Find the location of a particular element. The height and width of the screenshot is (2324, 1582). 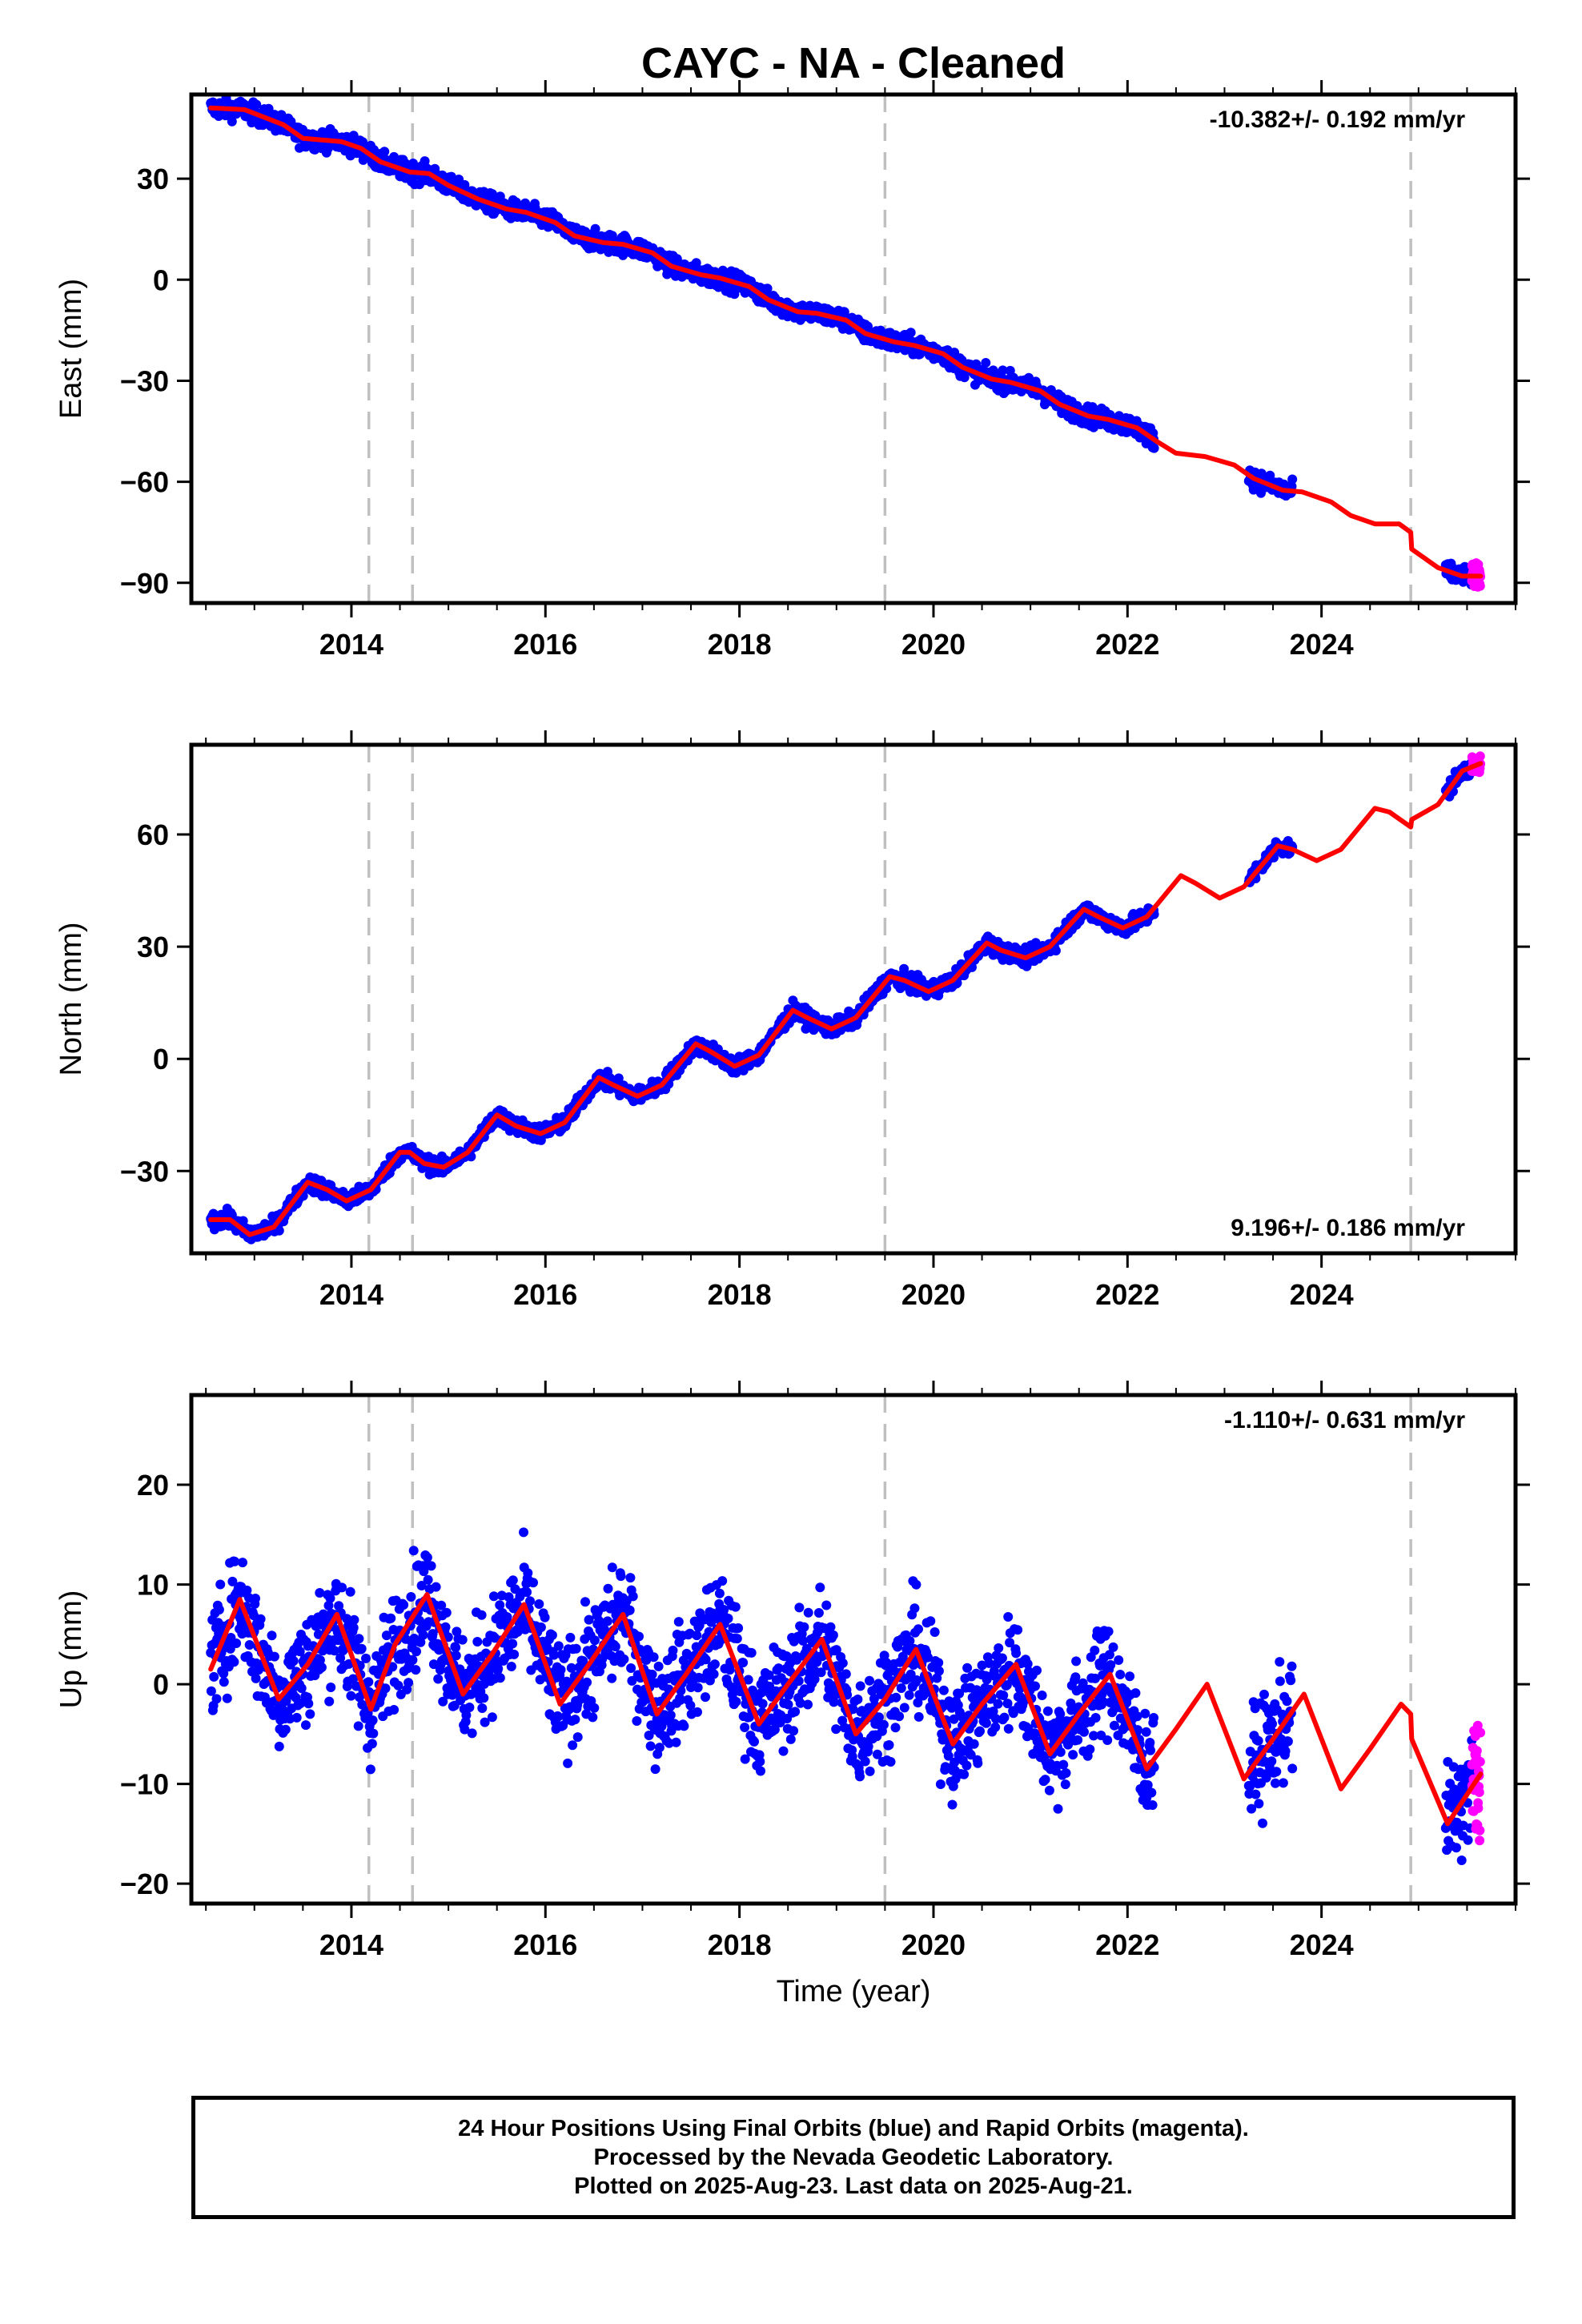

x-tick-label: 2018 is located at coordinates (740, 1294).